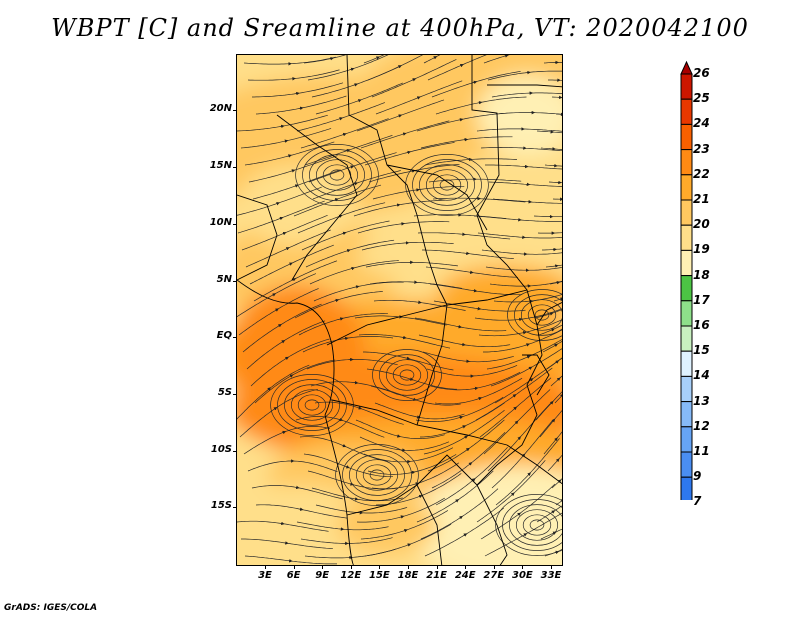 Image resolution: width=800 pixels, height=618 pixels. I want to click on lon-label: 6E, so click(293, 575).